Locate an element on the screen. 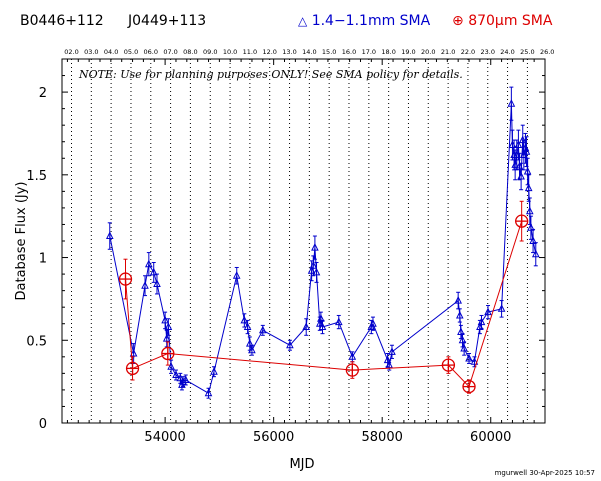 This screenshot has width=601, height=481. triangle-icon: △ is located at coordinates (303, 21).